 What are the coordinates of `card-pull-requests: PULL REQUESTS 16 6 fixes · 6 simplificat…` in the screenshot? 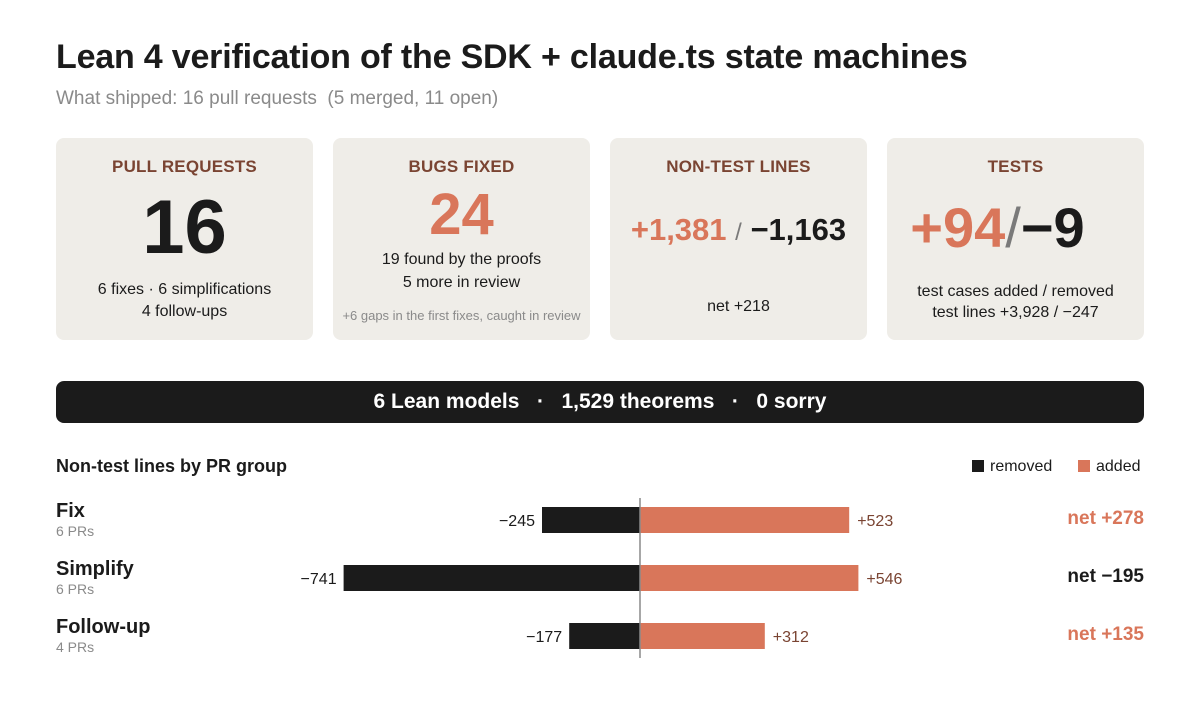 It's located at (184, 239).